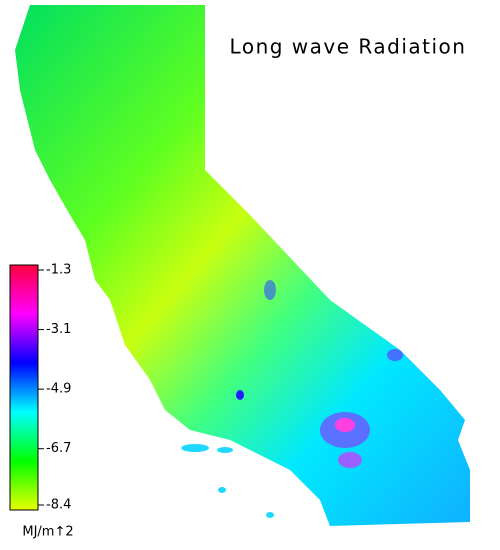  I want to click on map-title: Long wave Radiation, so click(348, 47).